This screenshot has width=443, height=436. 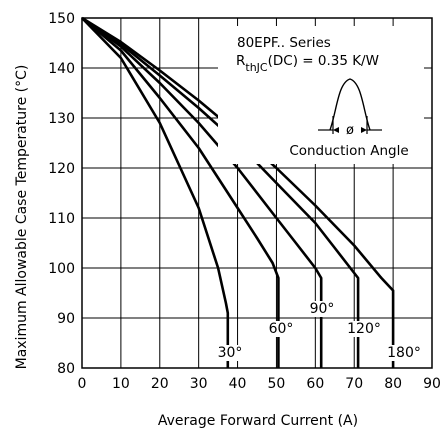 What do you see at coordinates (160, 384) in the screenshot?
I see `x-tick-label: 20` at bounding box center [160, 384].